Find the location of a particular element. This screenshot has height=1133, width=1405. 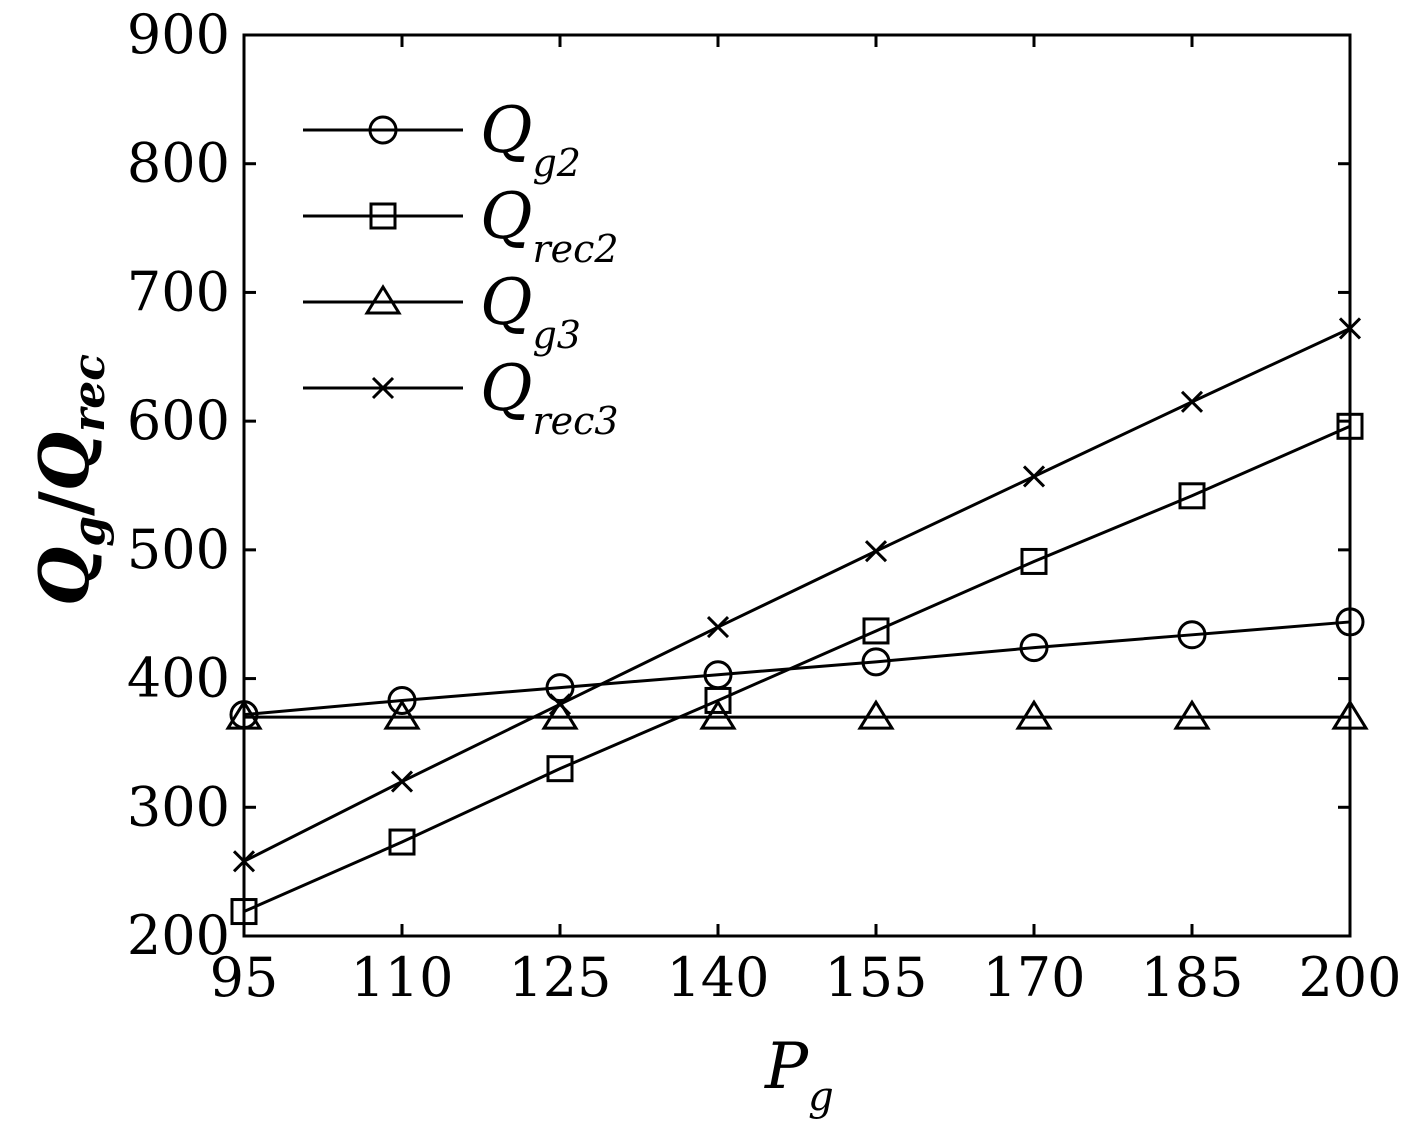

y-tick-label: 500 is located at coordinates (178, 549).